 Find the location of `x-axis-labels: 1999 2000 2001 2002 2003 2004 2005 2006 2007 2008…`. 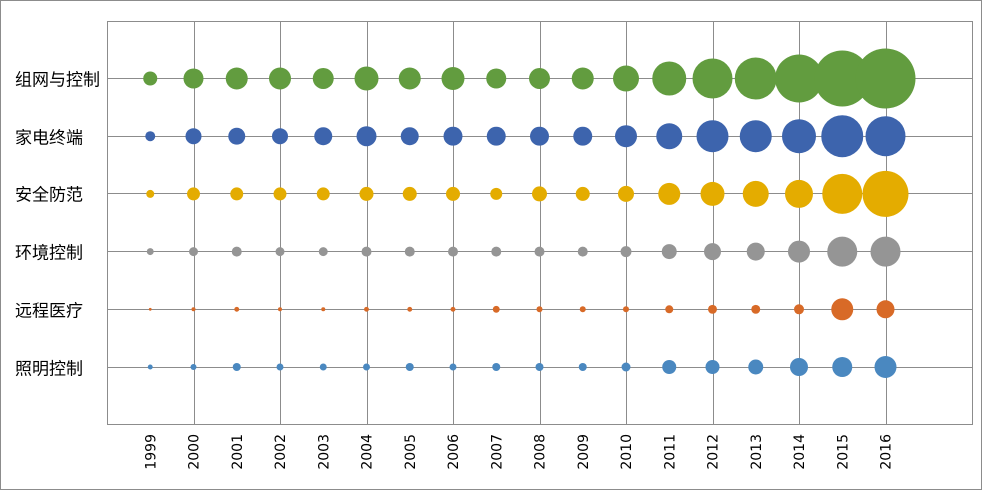

x-axis-labels: 1999 2000 2001 2002 2003 2004 2005 2006 2007 2008… is located at coordinates (518, 452).